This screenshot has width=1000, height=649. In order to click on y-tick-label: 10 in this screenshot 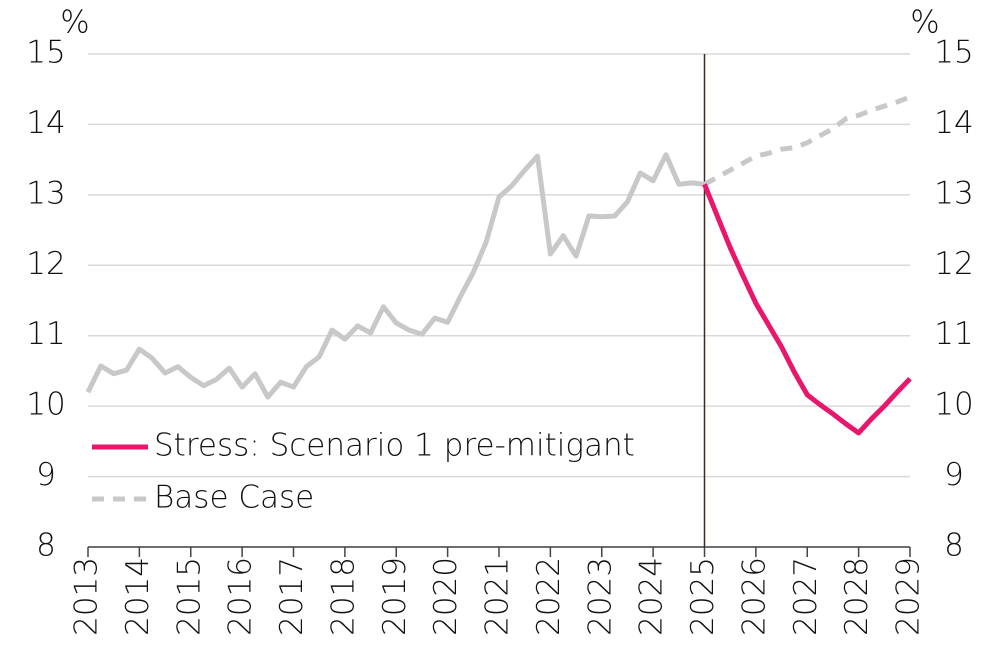, I will do `click(45, 405)`.